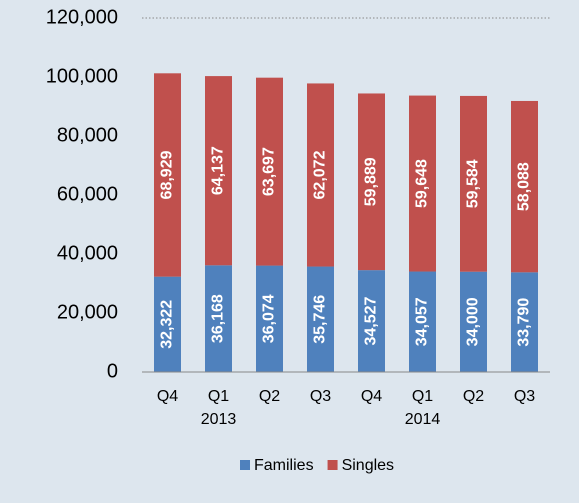  Describe the element at coordinates (284, 465) in the screenshot. I see `legend-label: Families` at that location.